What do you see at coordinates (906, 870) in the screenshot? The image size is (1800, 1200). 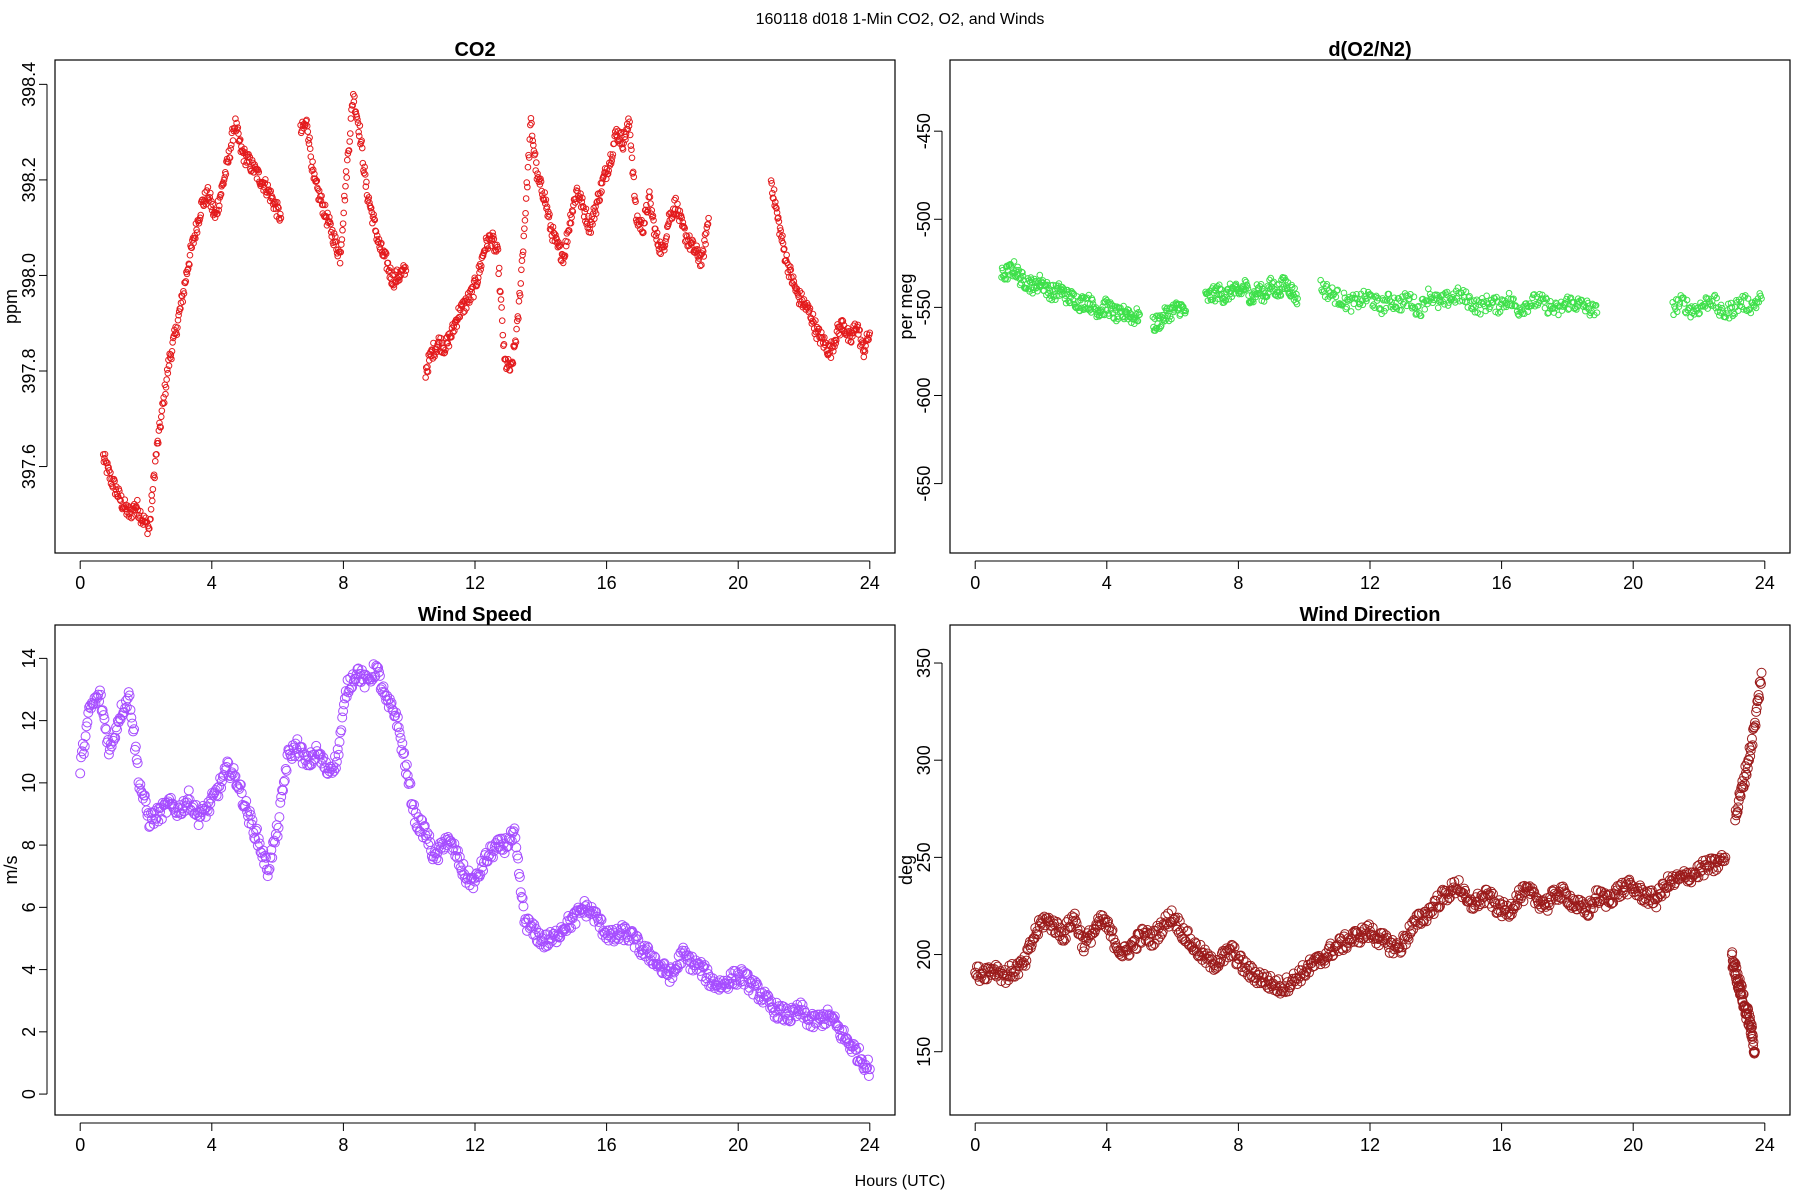 I see `y-axis-label: deg` at bounding box center [906, 870].